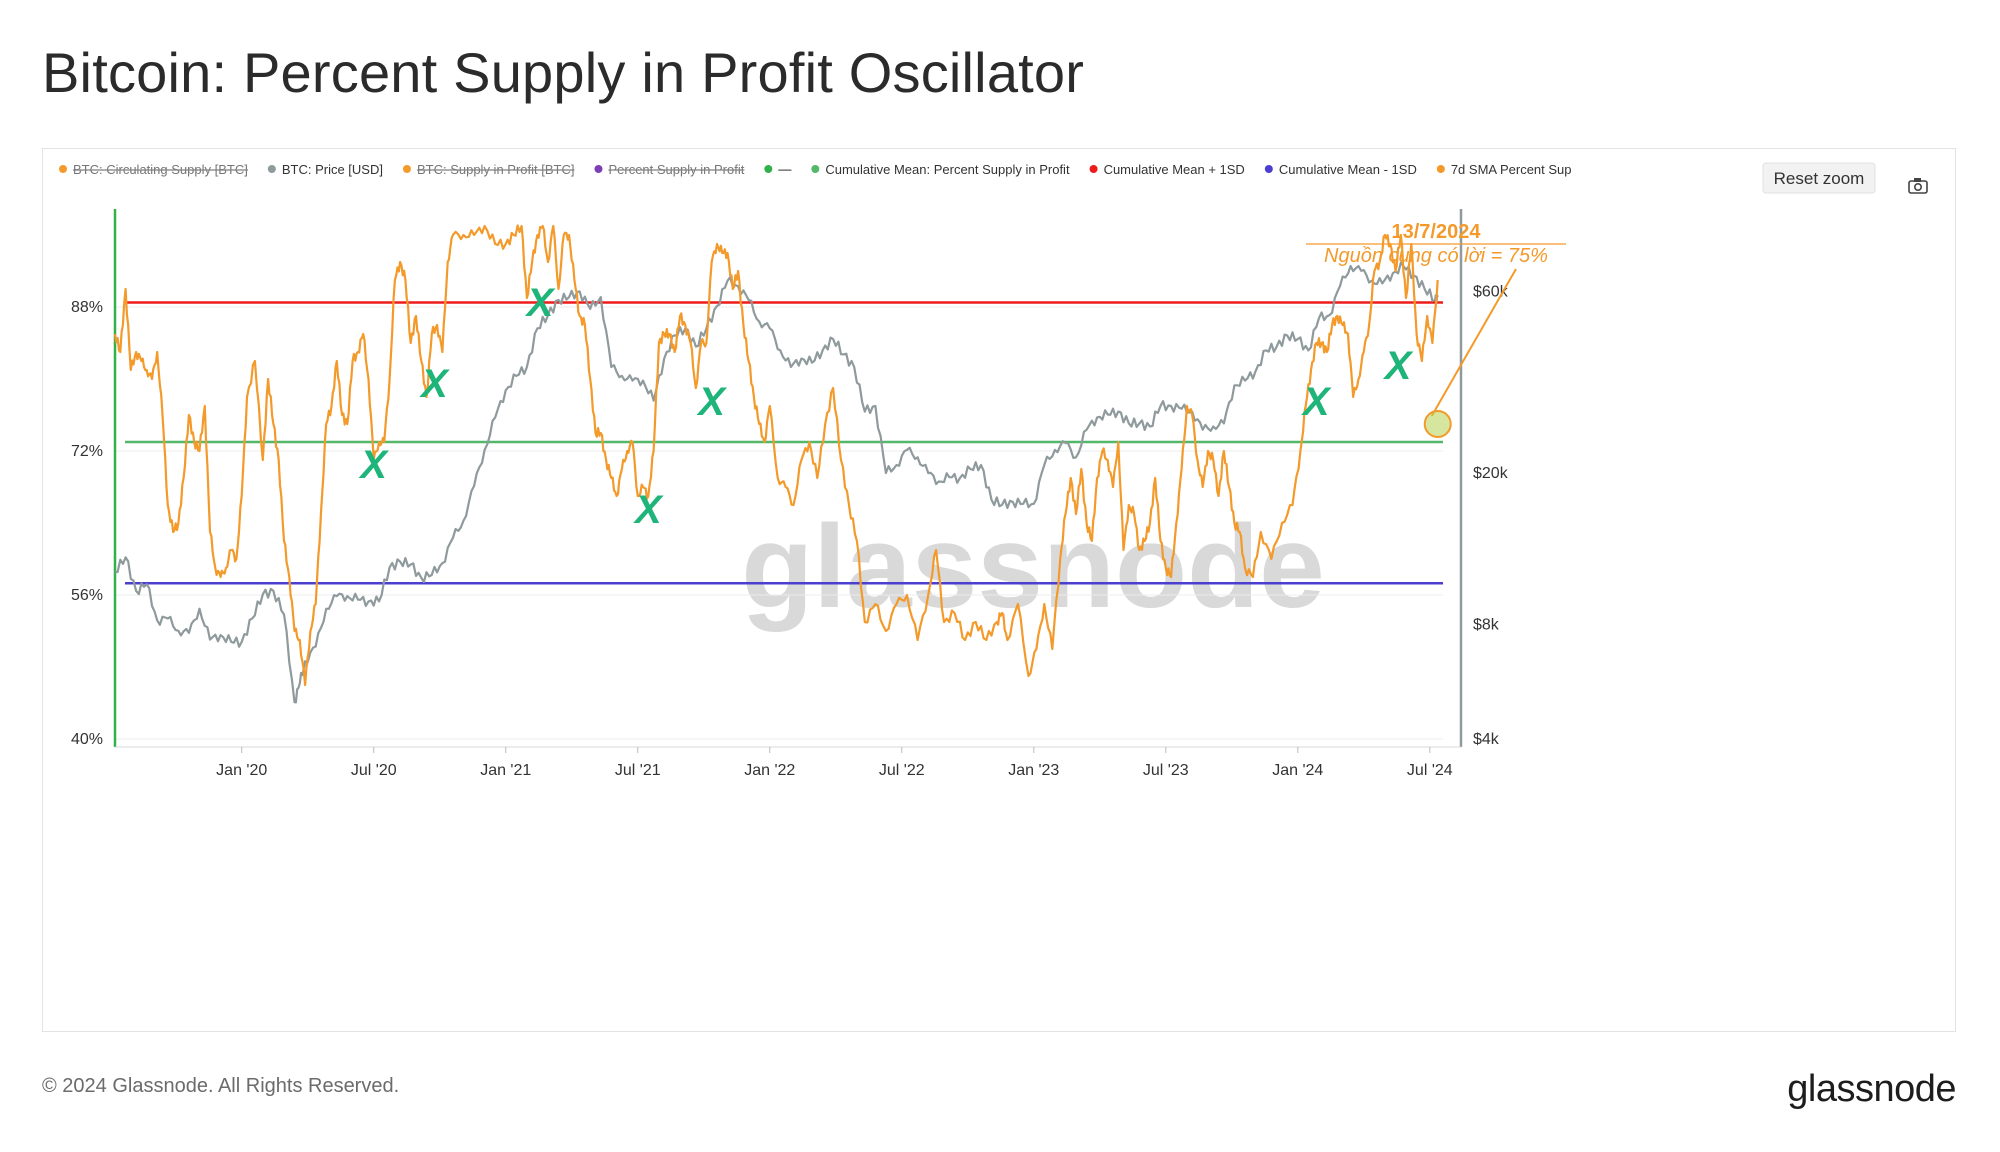 Image resolution: width=2000 pixels, height=1152 pixels. I want to click on legend-item: 7d SMA Percent Sup, so click(1504, 169).